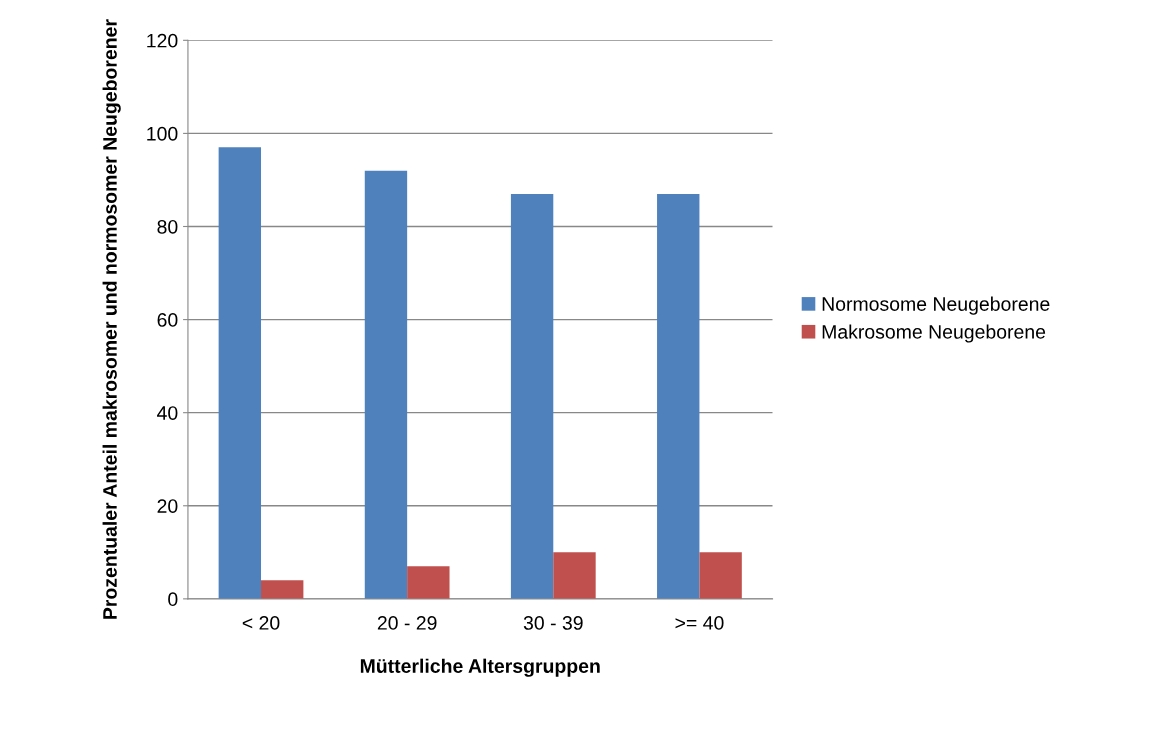 The width and height of the screenshot is (1153, 733). Describe the element at coordinates (261, 623) in the screenshot. I see `x-tick-label: < 20` at that location.